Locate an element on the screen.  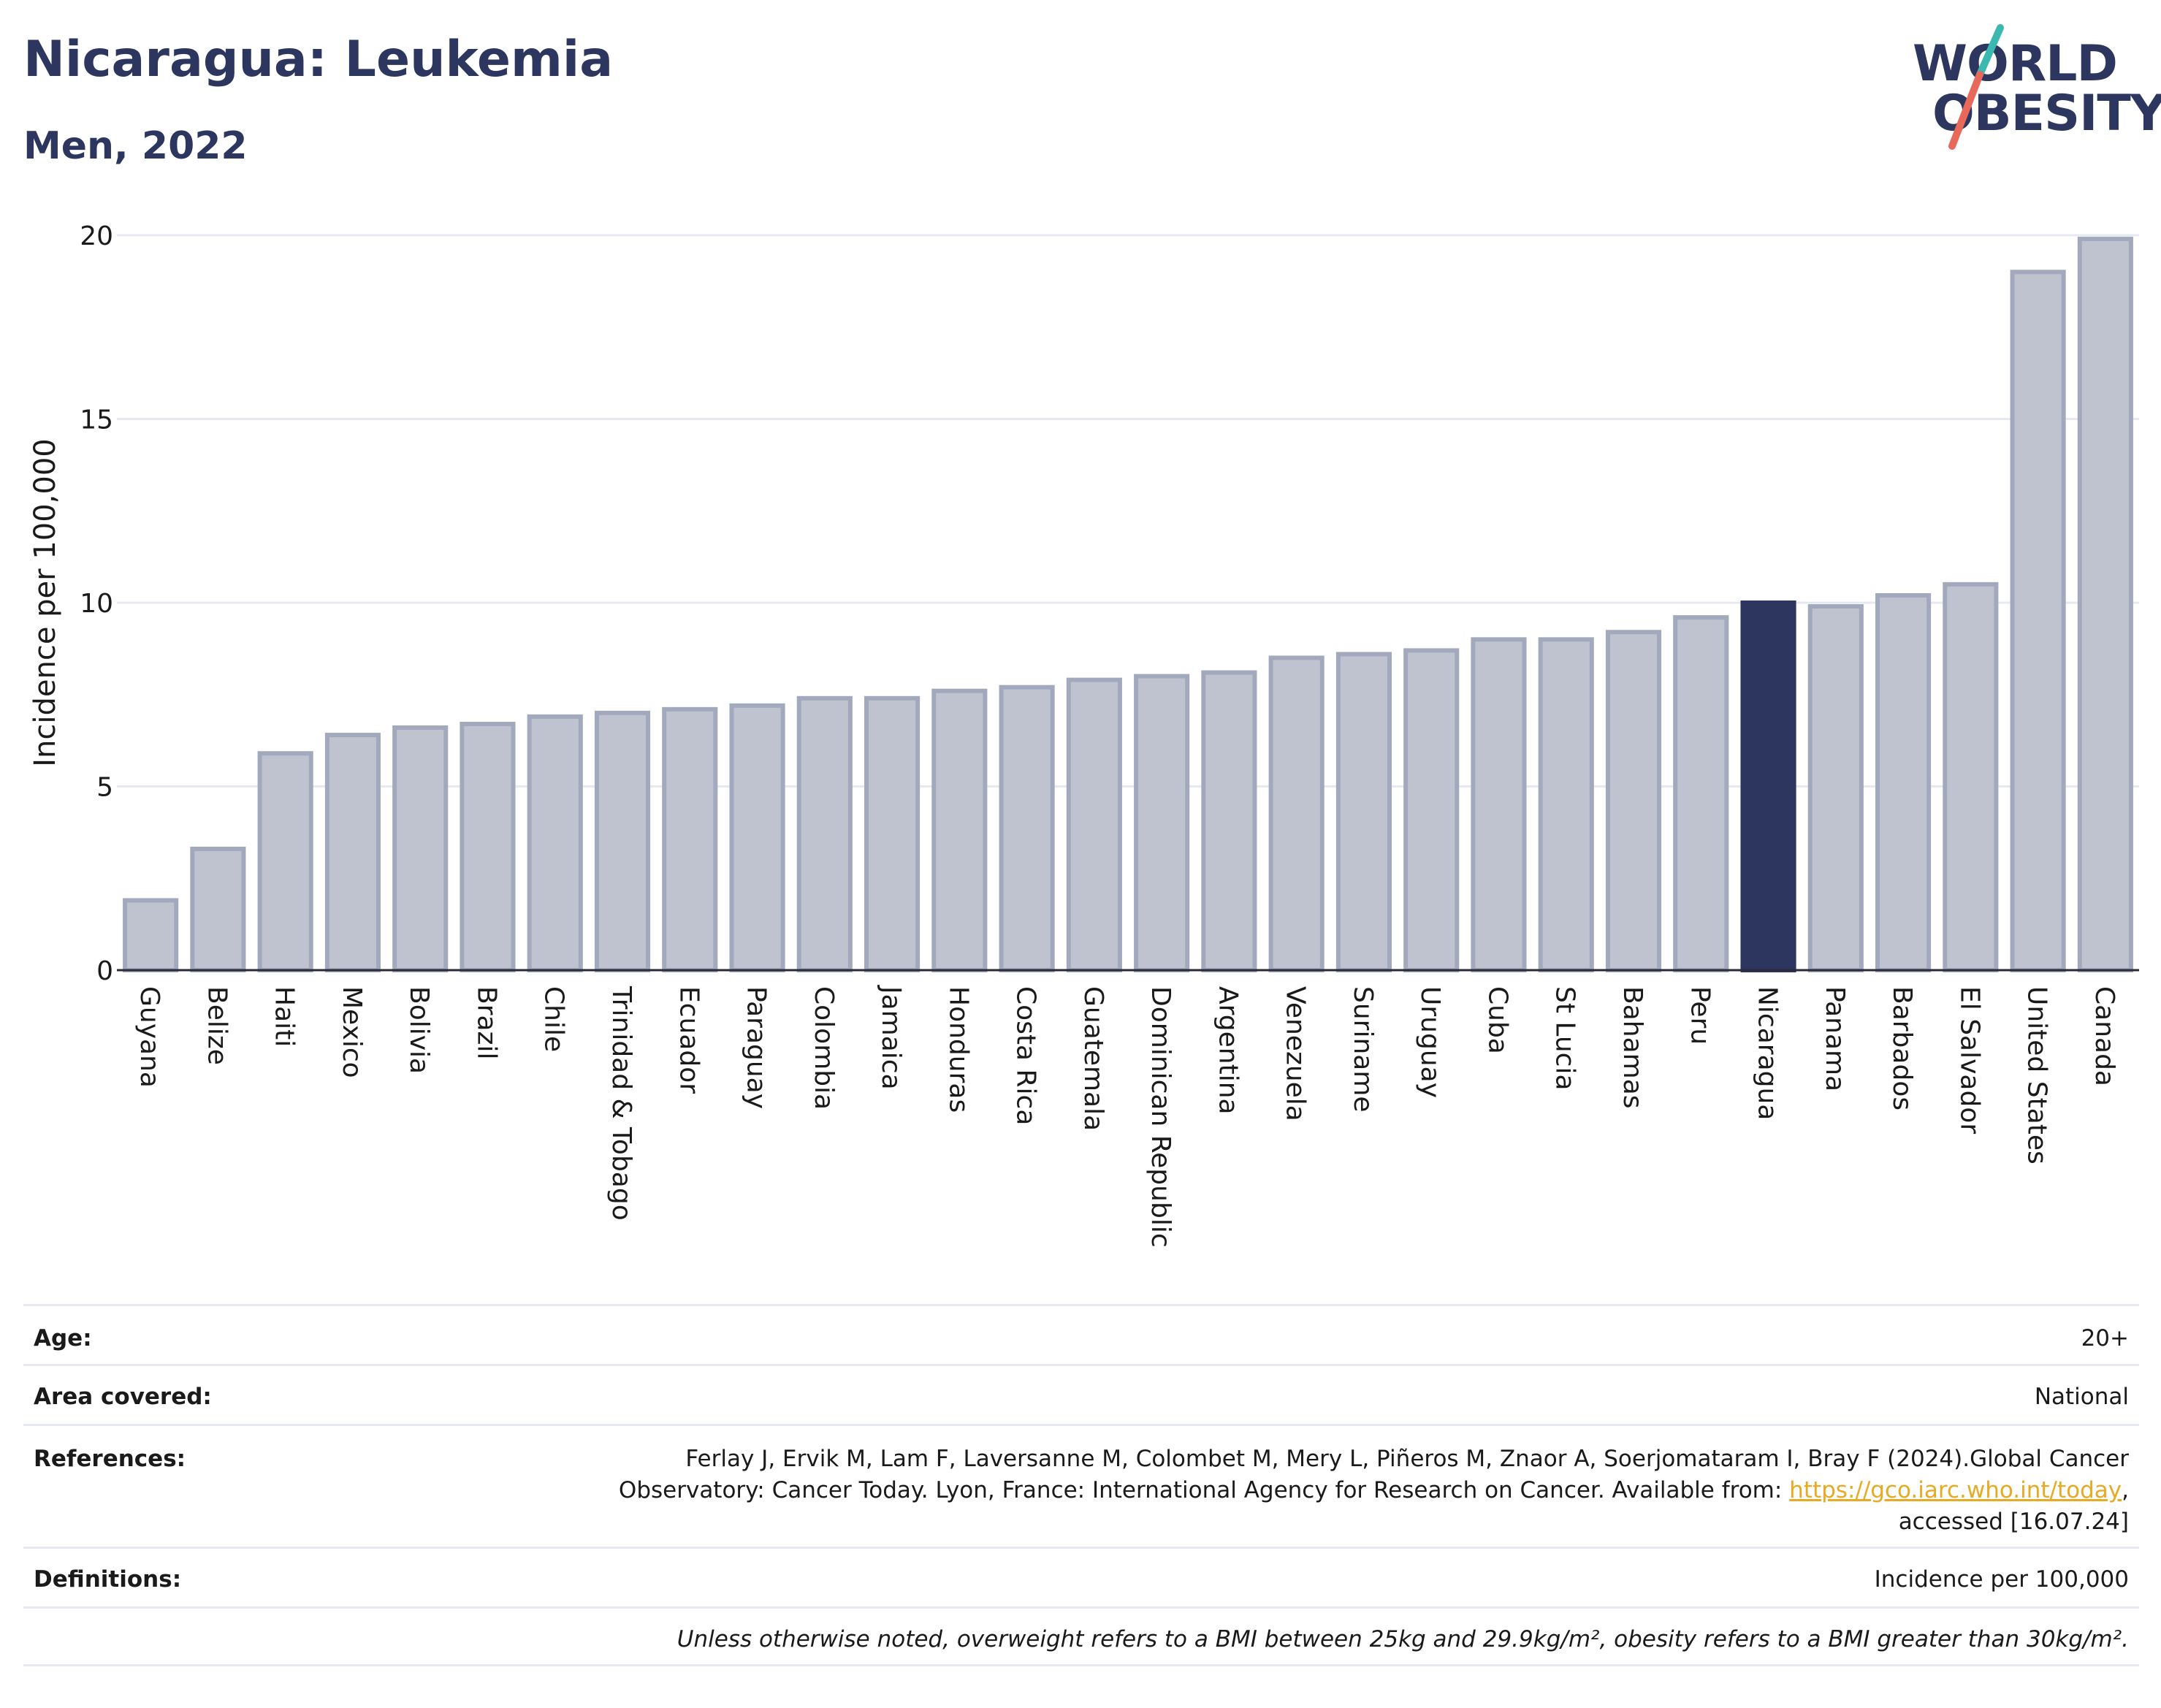
definitions-label: Definitions: is located at coordinates (108, 1579).